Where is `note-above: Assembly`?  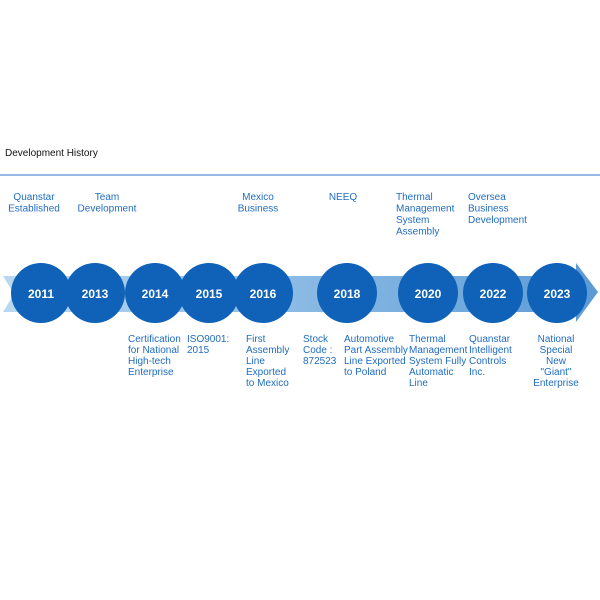
note-above: Assembly is located at coordinates (417, 232).